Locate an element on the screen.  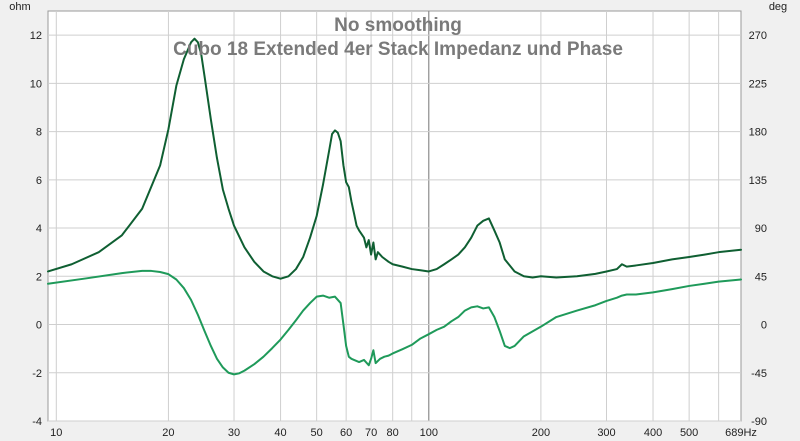
y-right-tick-label: 180 is located at coordinates (758, 133).